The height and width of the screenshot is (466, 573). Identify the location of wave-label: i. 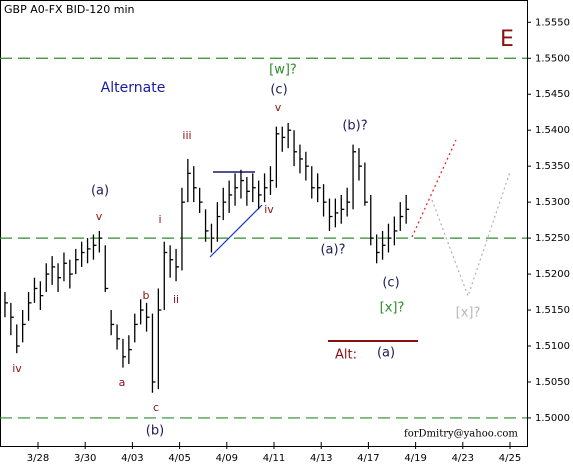
(159, 219).